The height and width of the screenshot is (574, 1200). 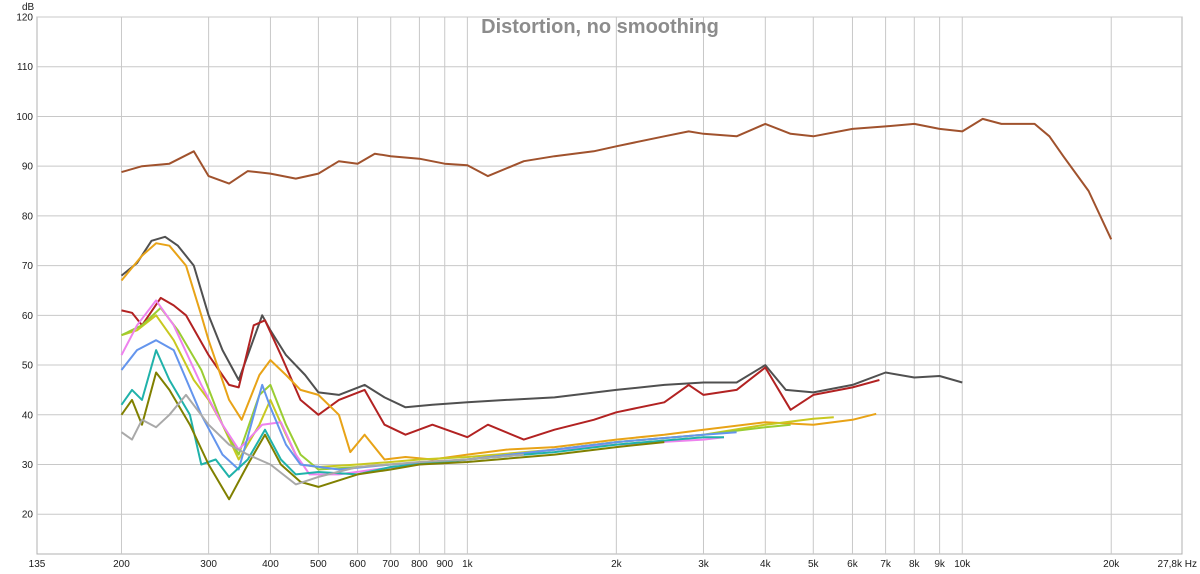 I want to click on chart-title: Distortion, no smoothing, so click(x=600, y=27).